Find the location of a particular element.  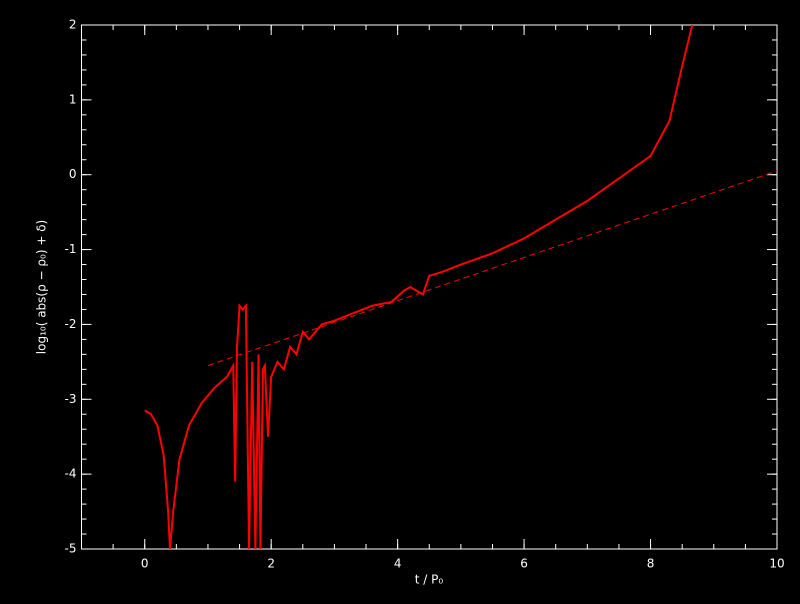

y-tick-label: 2 is located at coordinates (73, 25).